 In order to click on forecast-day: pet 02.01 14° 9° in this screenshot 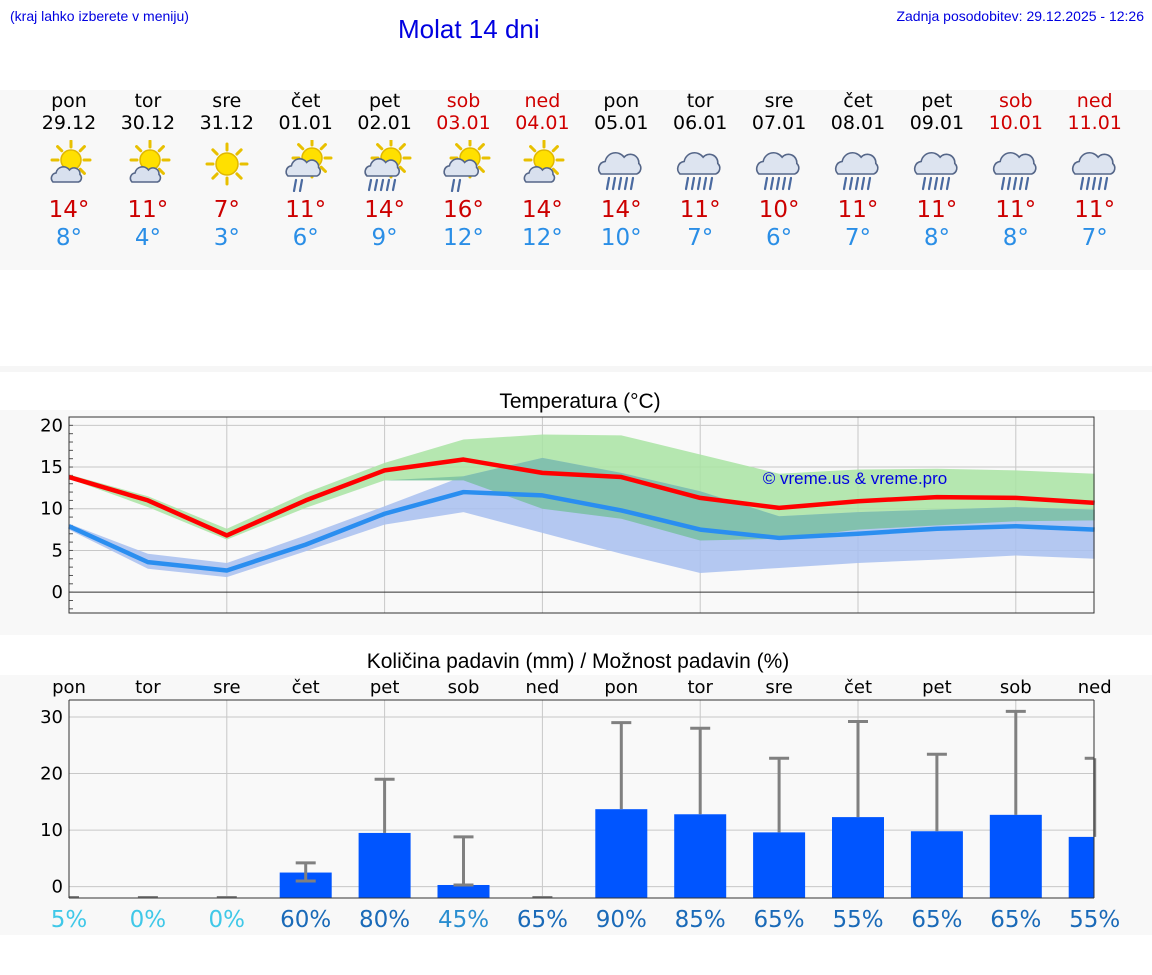, I will do `click(385, 171)`.